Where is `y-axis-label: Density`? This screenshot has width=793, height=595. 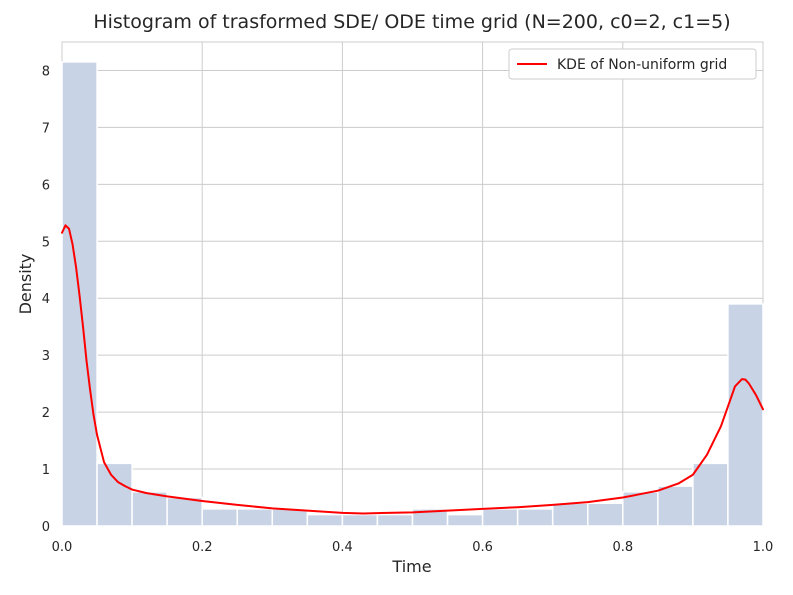 y-axis-label: Density is located at coordinates (25, 284).